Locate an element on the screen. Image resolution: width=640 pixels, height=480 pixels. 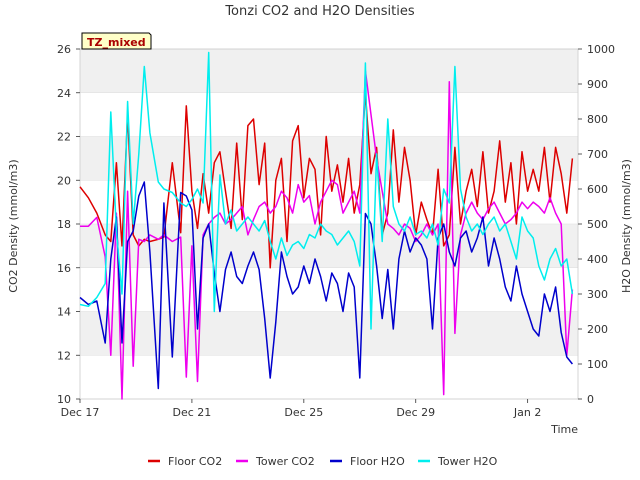
legend-item: Tower CO2 is located at coordinates (275, 461).